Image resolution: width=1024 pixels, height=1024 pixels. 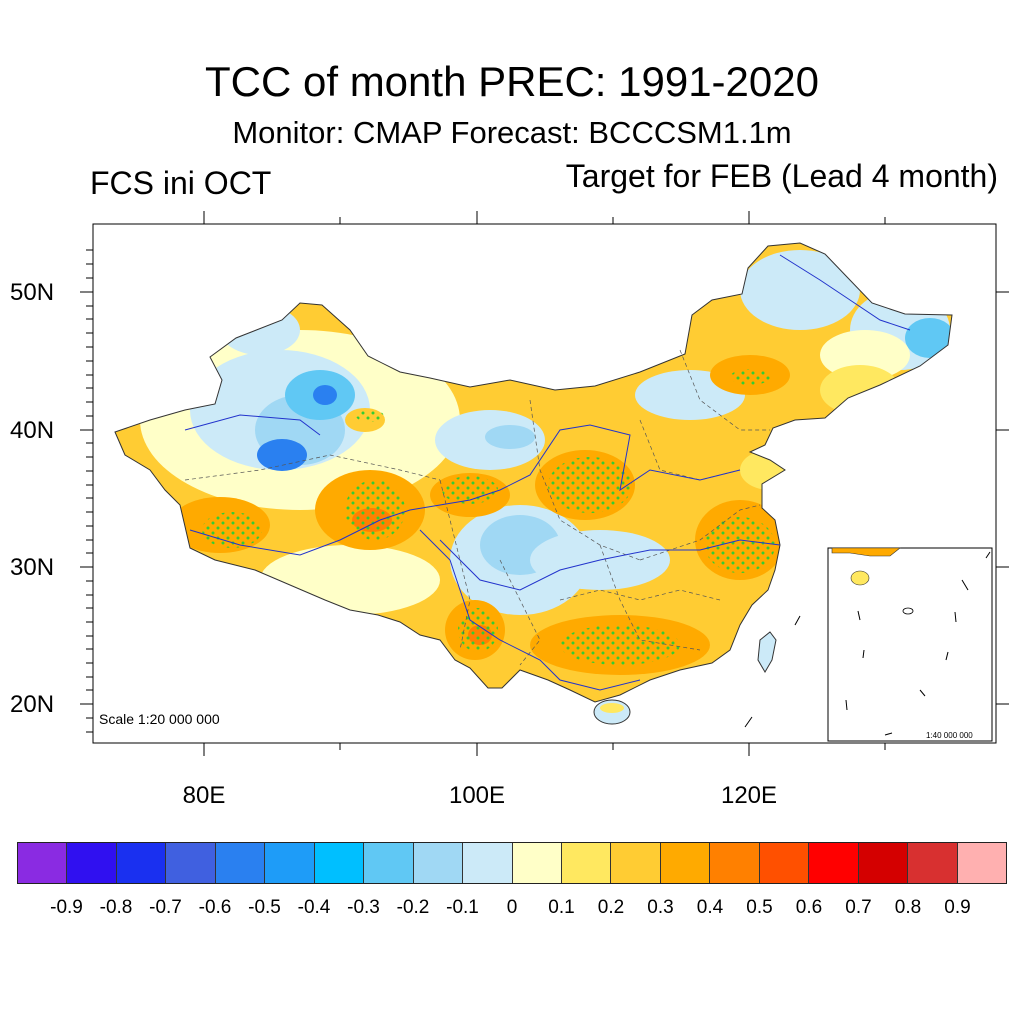 What do you see at coordinates (165, 907) in the screenshot?
I see `colorbar-tick-label: -0.7` at bounding box center [165, 907].